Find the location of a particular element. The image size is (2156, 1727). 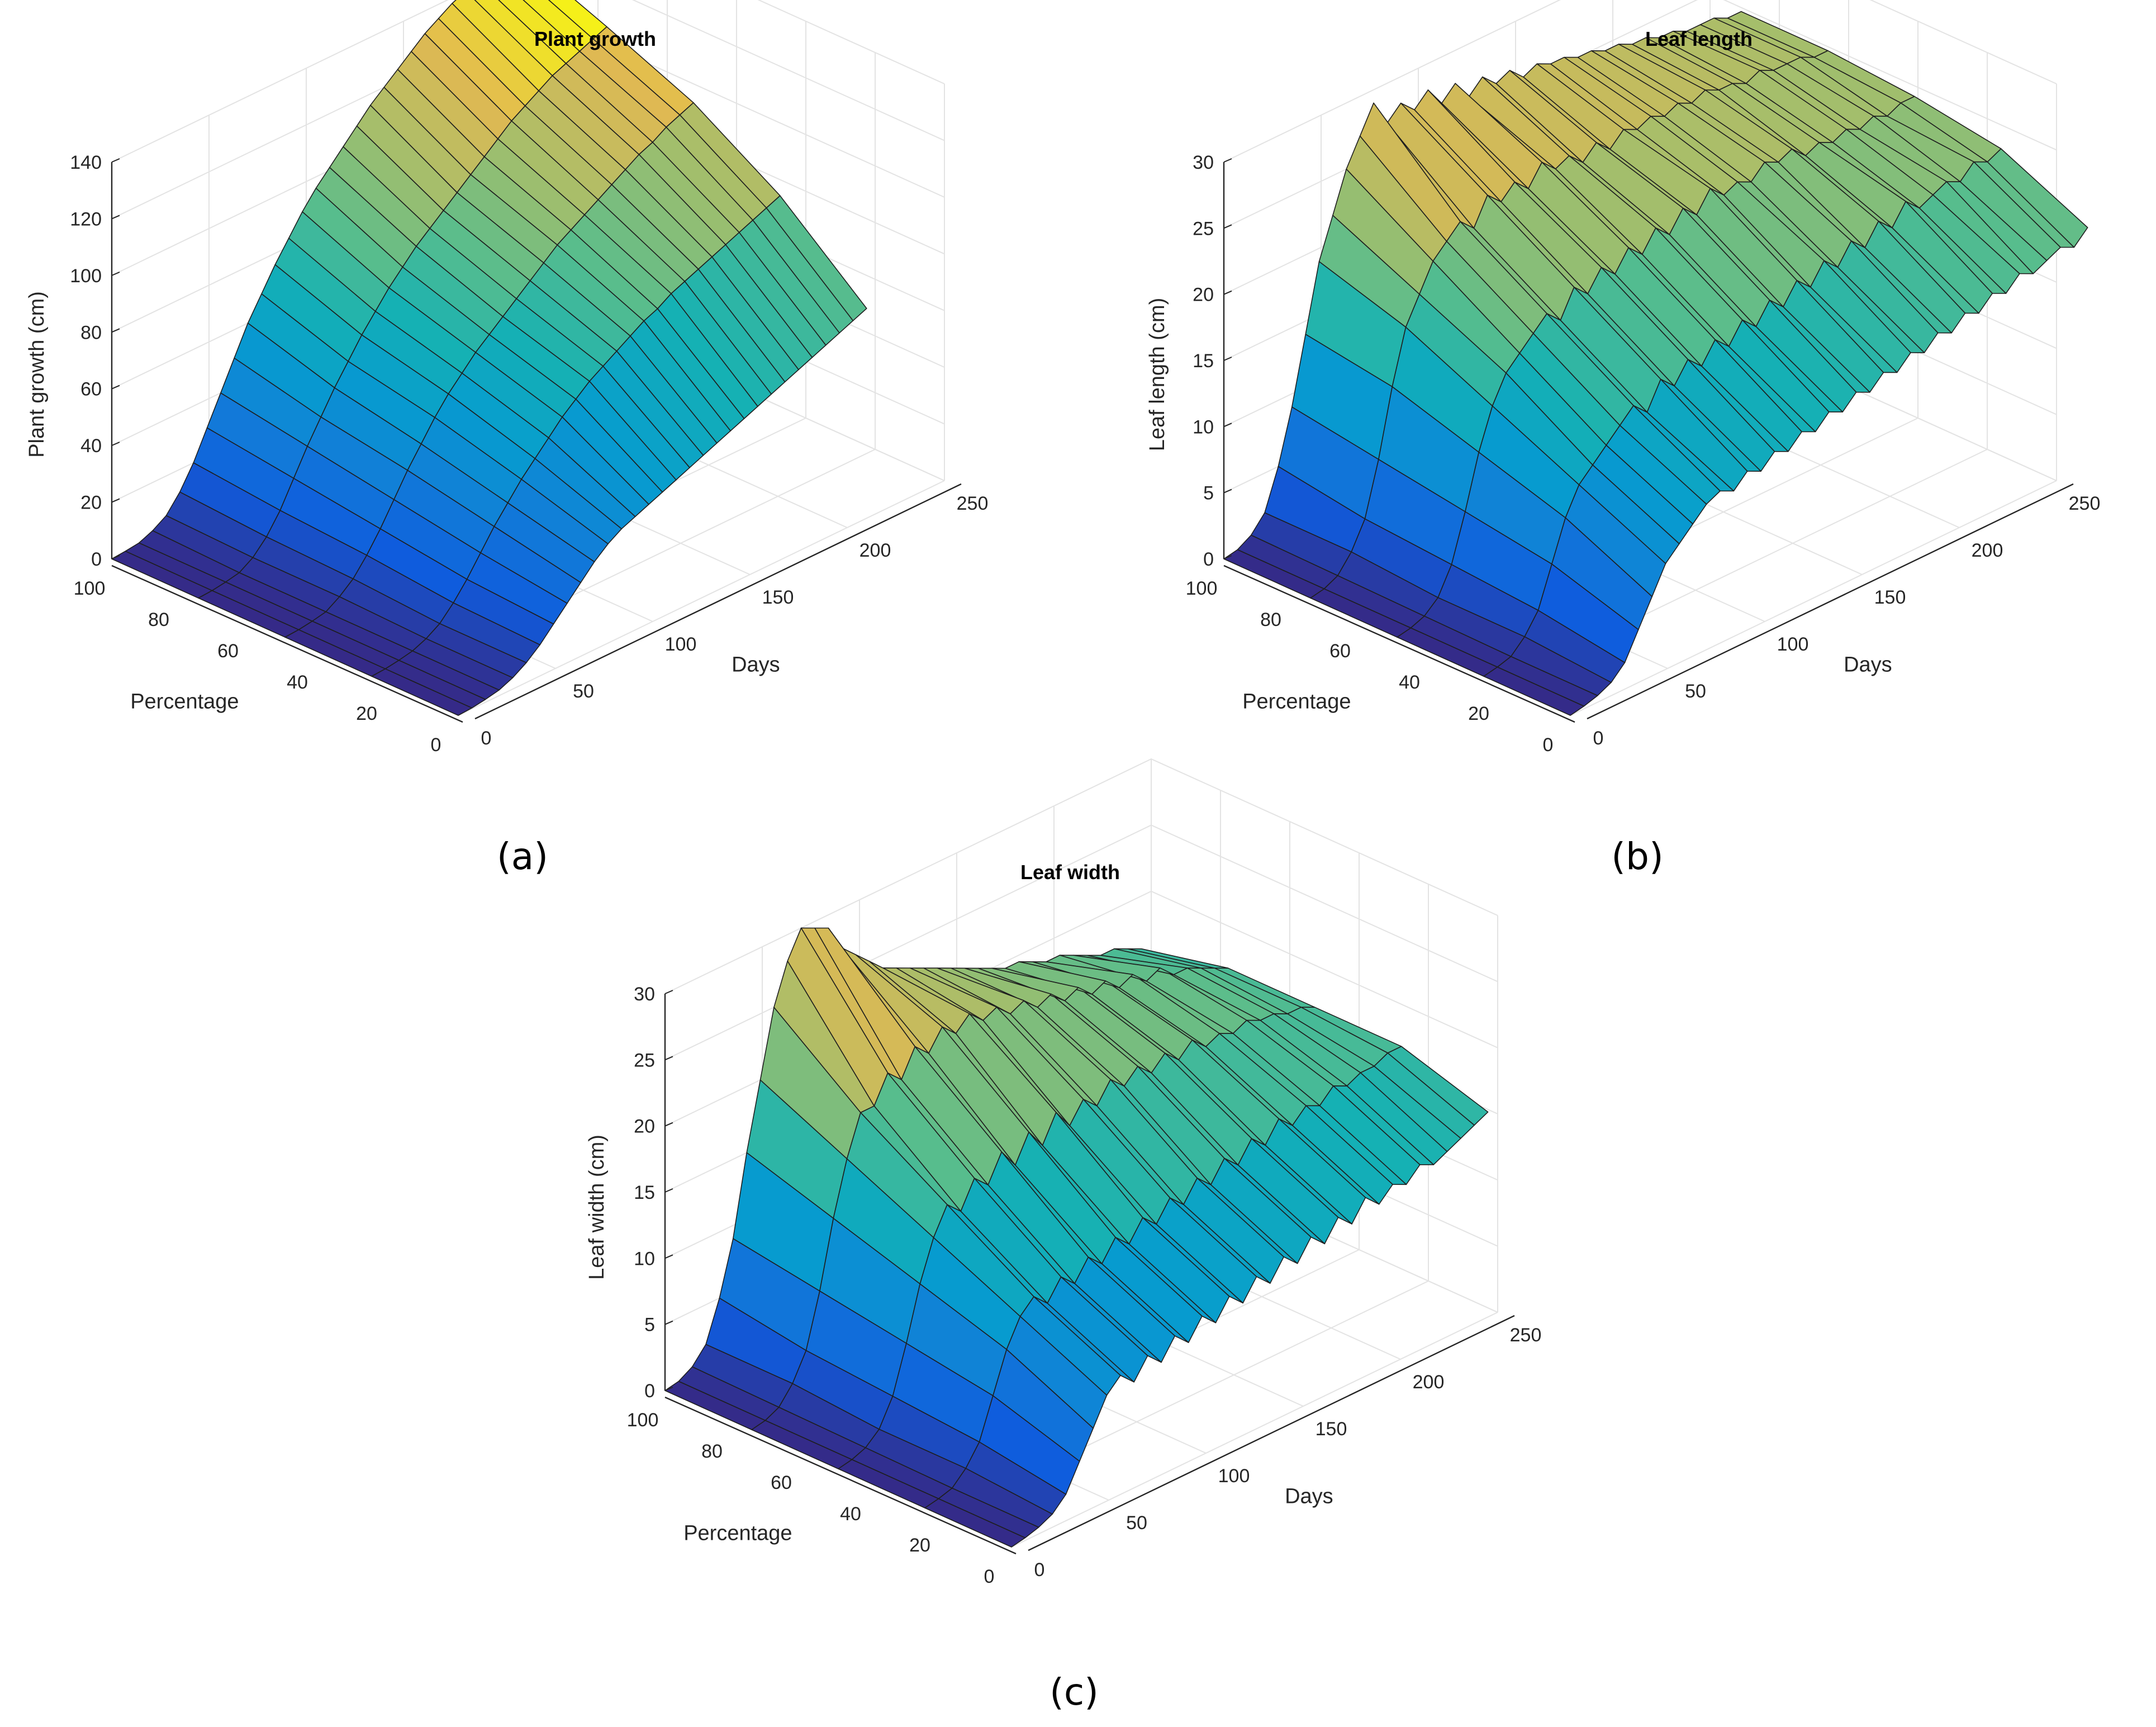

z-tick-label: 140 is located at coordinates (86, 162).